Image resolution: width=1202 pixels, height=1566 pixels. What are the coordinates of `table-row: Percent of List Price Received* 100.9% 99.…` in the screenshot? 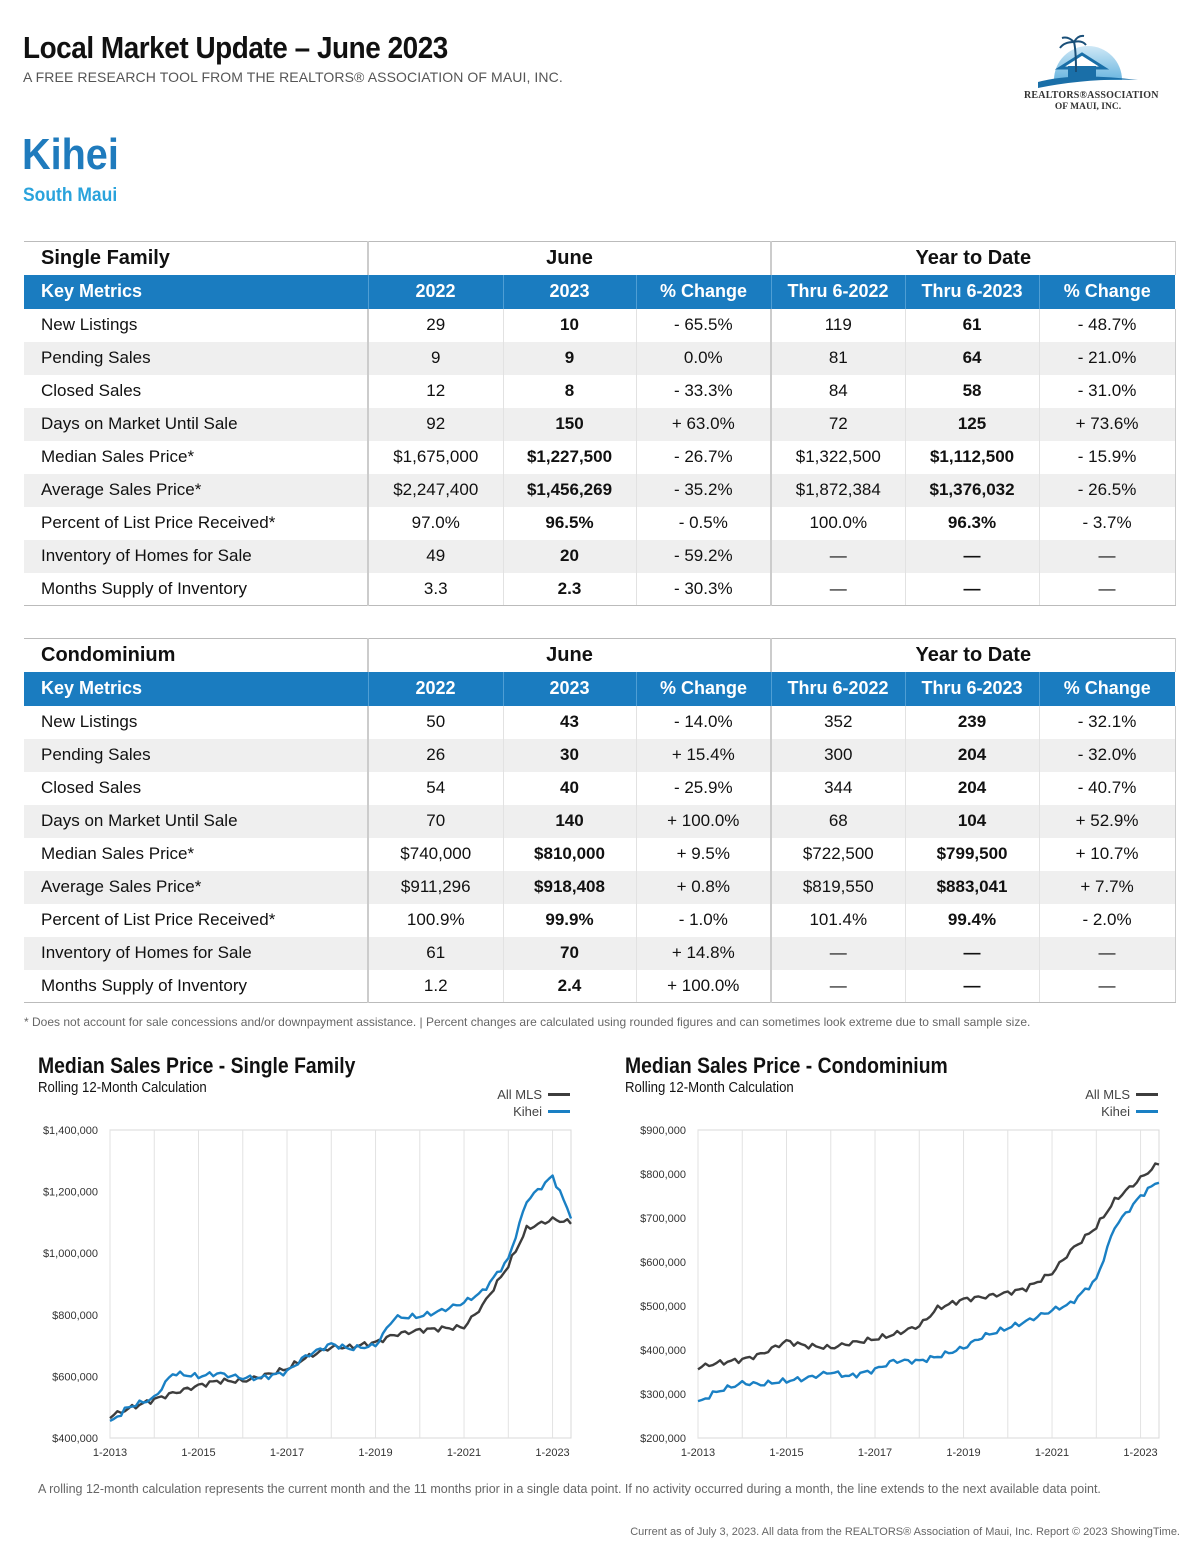 It's located at (600, 920).